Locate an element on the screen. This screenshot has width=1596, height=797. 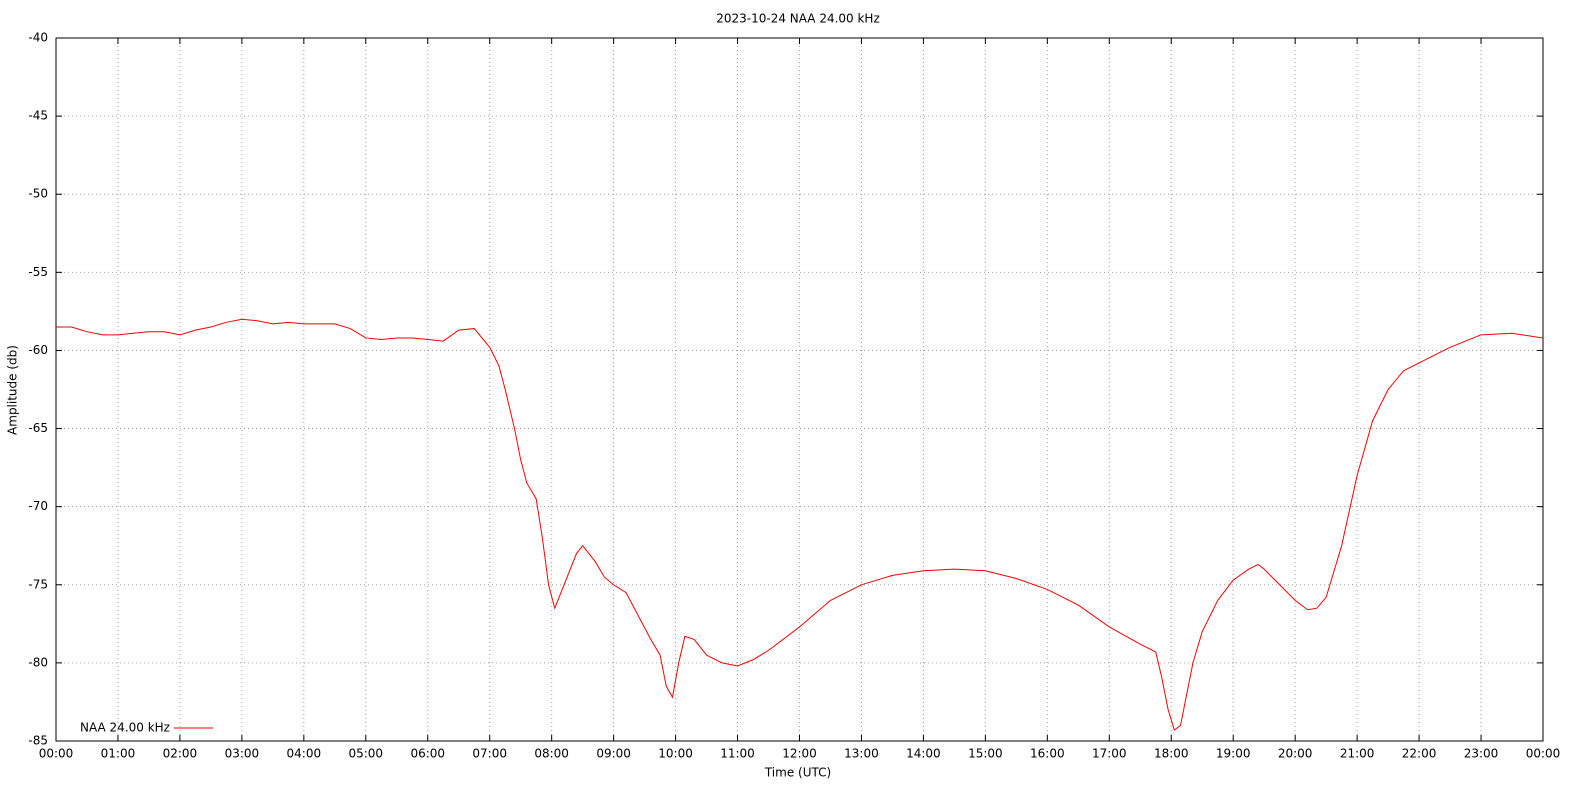
x-tick-label: 06:00 is located at coordinates (427, 754).